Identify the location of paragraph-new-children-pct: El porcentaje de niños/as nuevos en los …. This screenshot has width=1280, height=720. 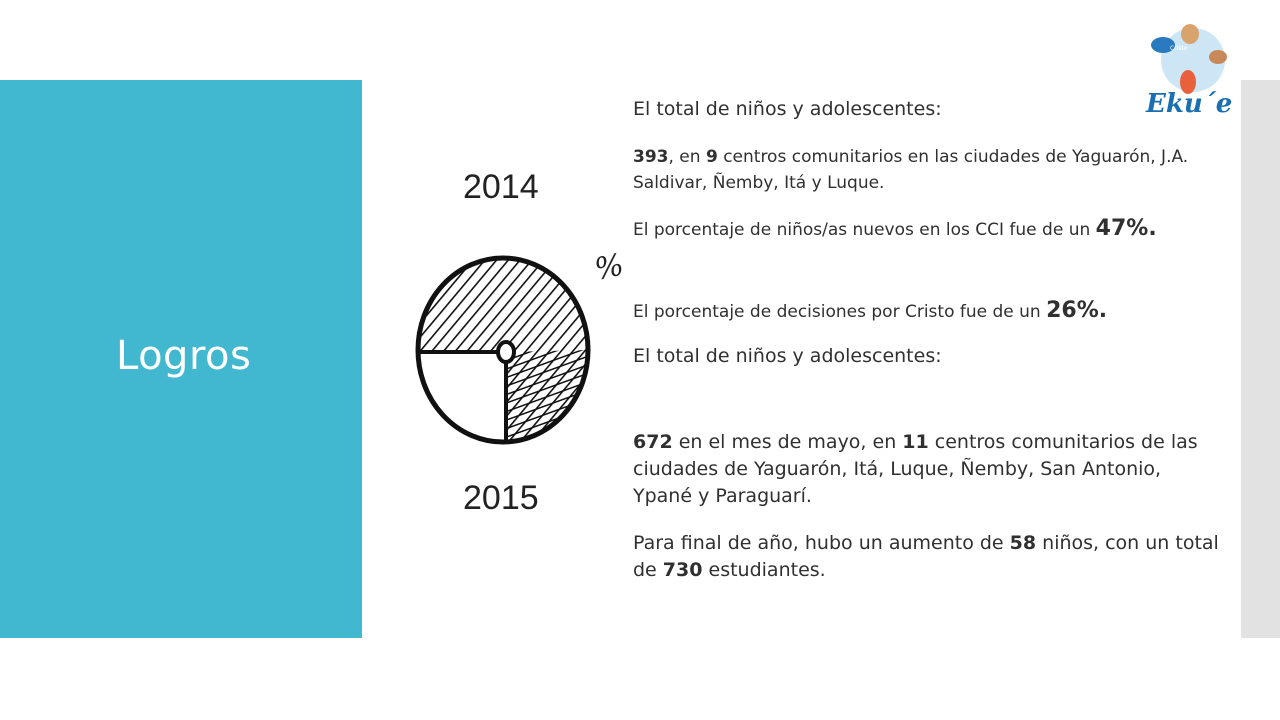
(895, 228).